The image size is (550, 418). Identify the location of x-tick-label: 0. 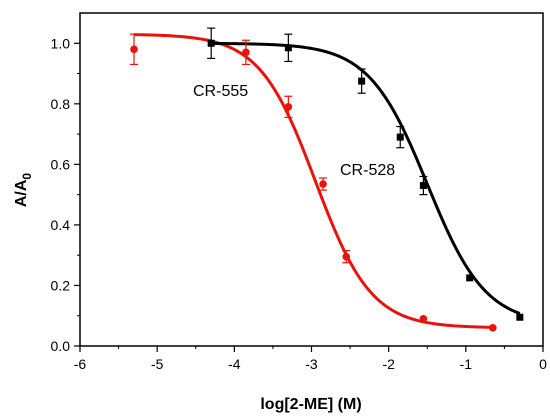
(543, 364).